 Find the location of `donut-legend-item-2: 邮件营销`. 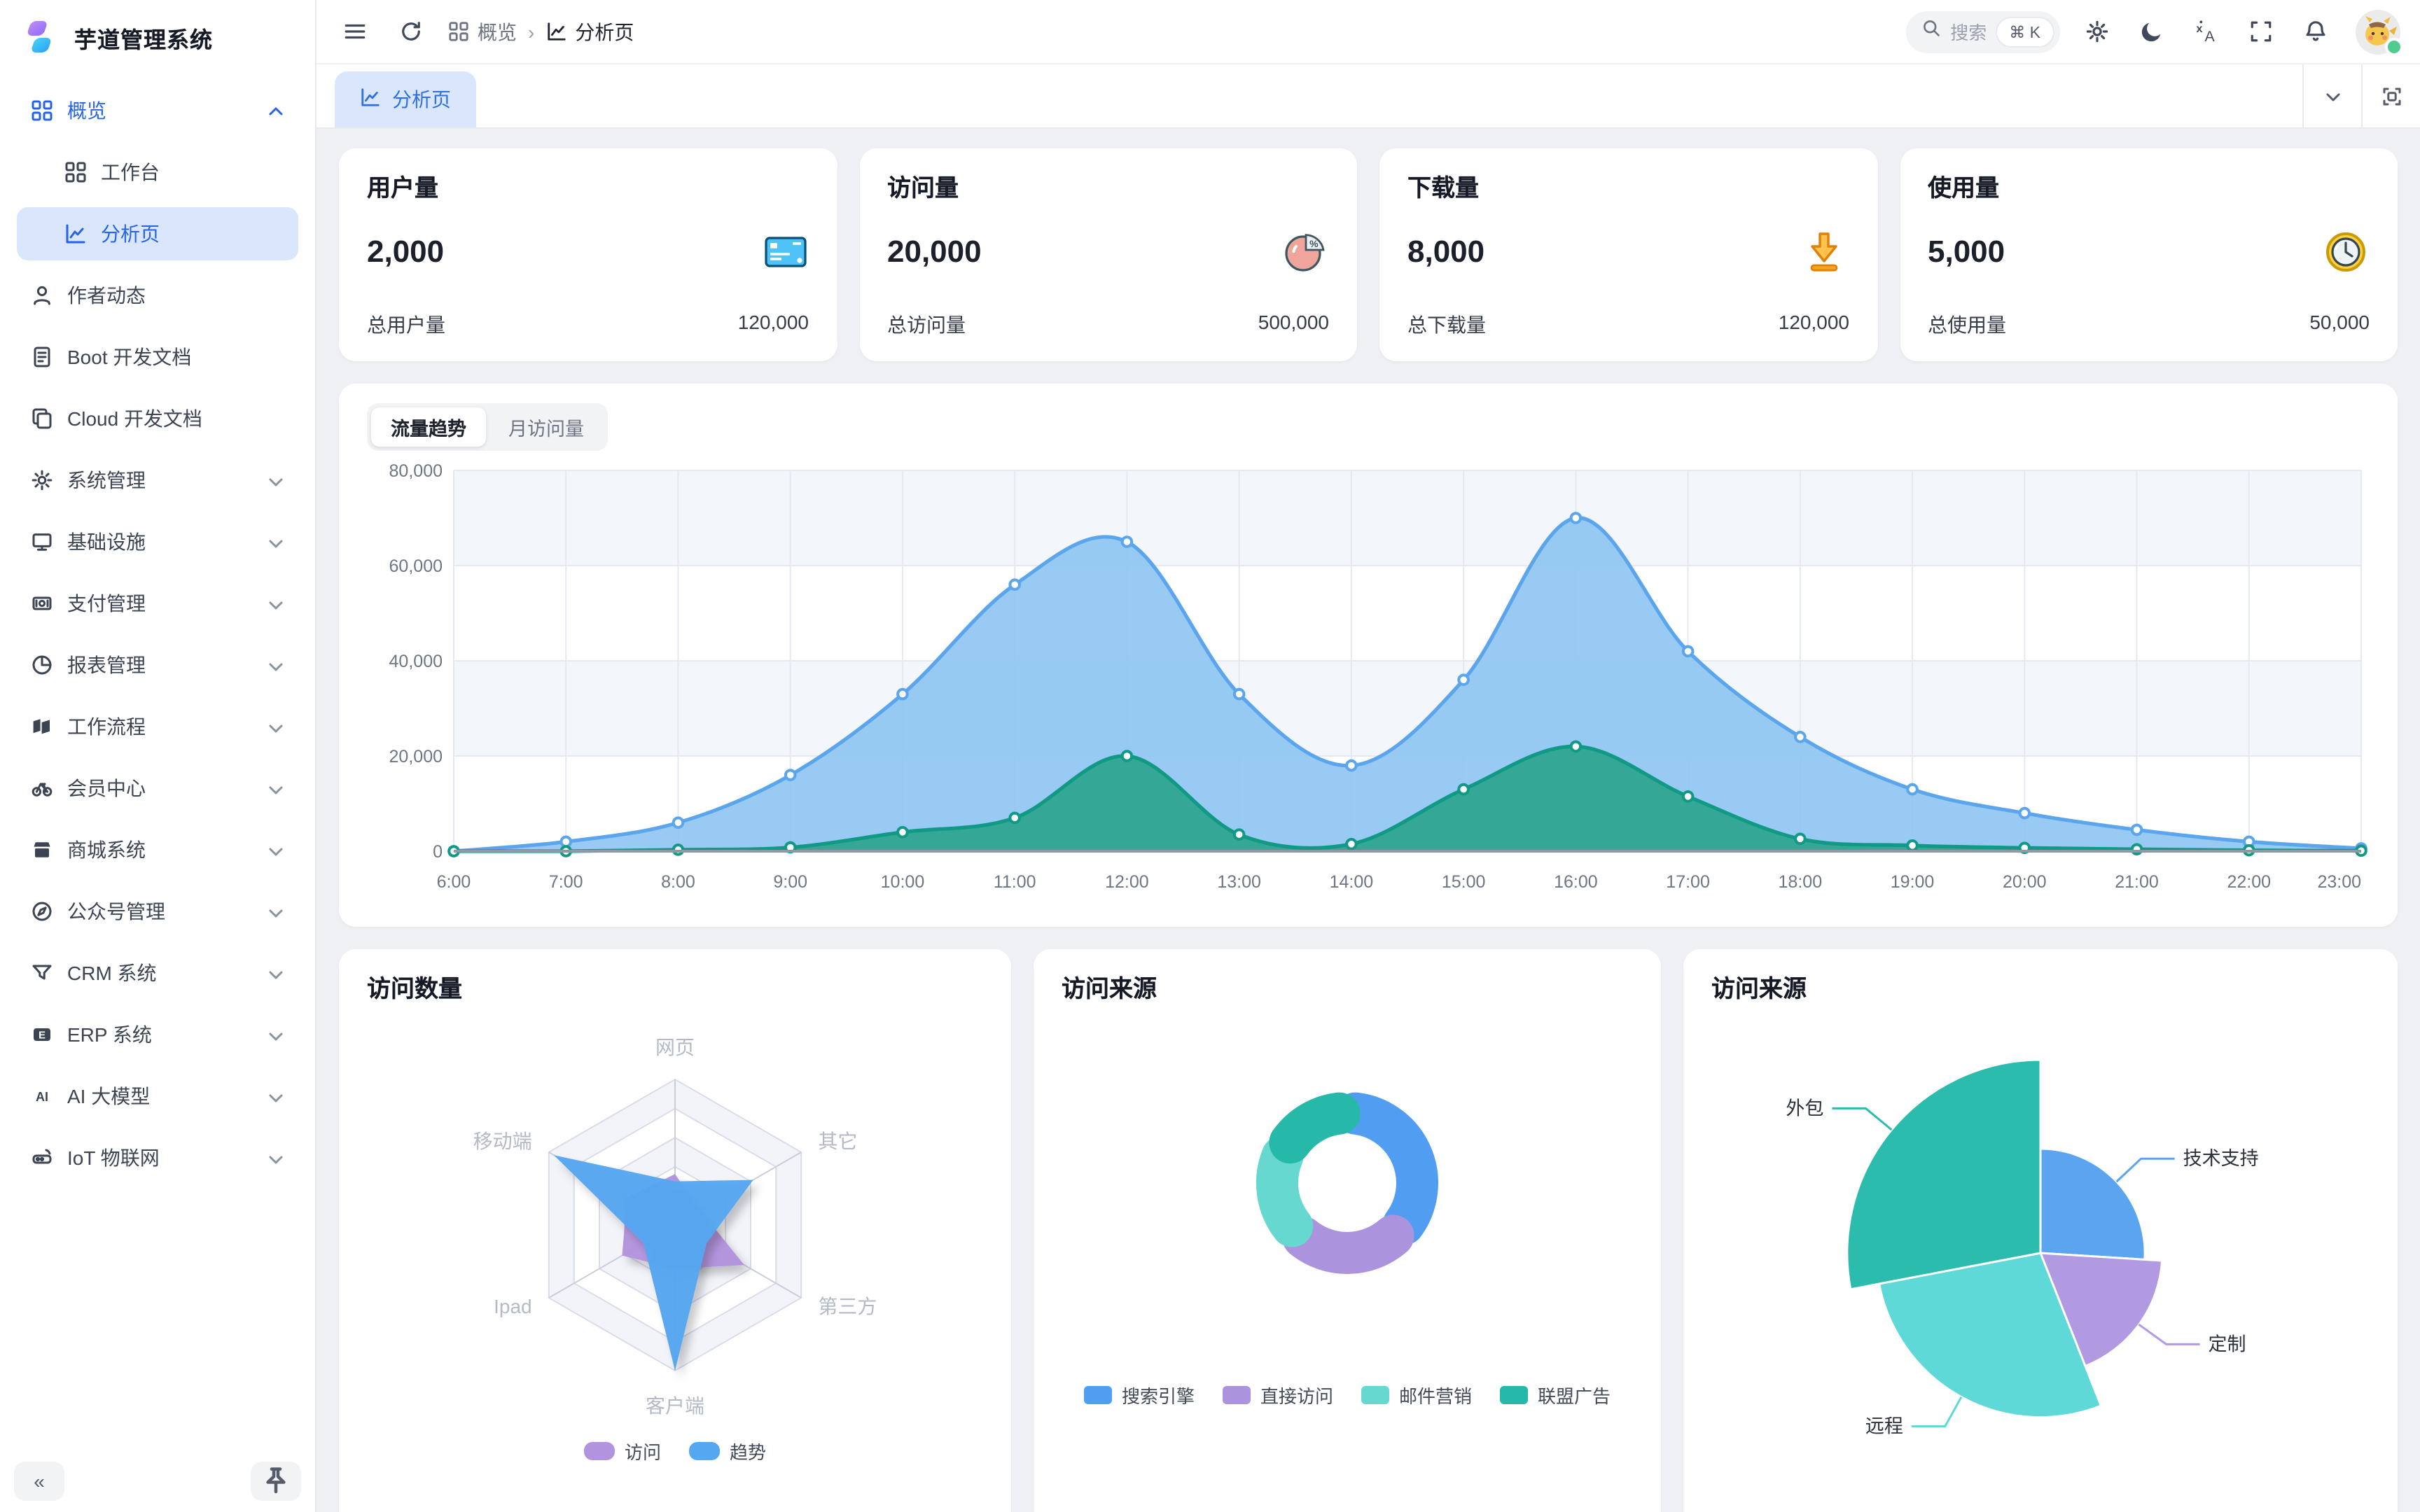

donut-legend-item-2: 邮件营销 is located at coordinates (1416, 1395).